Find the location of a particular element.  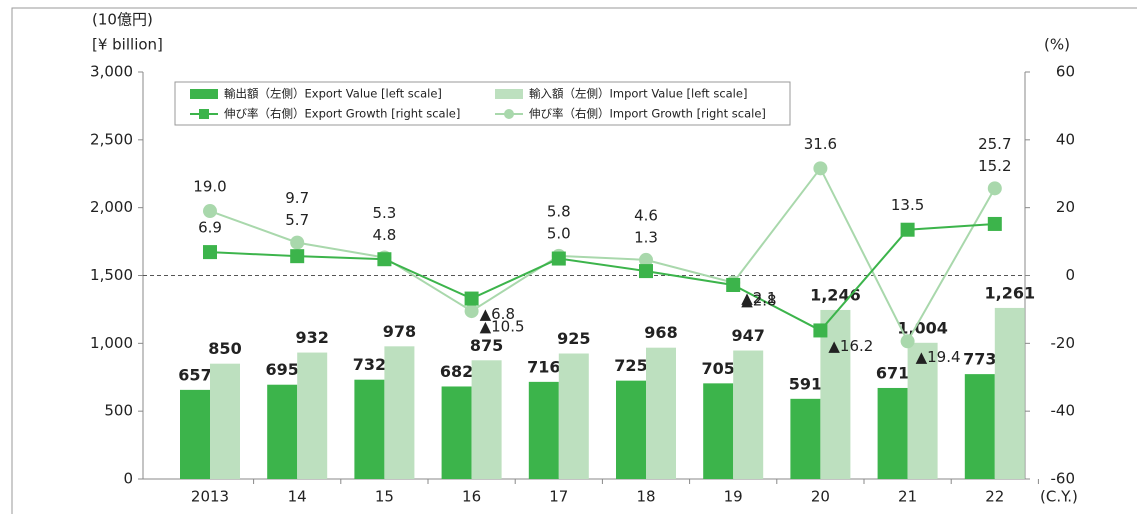

legend-label: 伸び率（右側）Import Growth [right scale] is located at coordinates (647, 114).